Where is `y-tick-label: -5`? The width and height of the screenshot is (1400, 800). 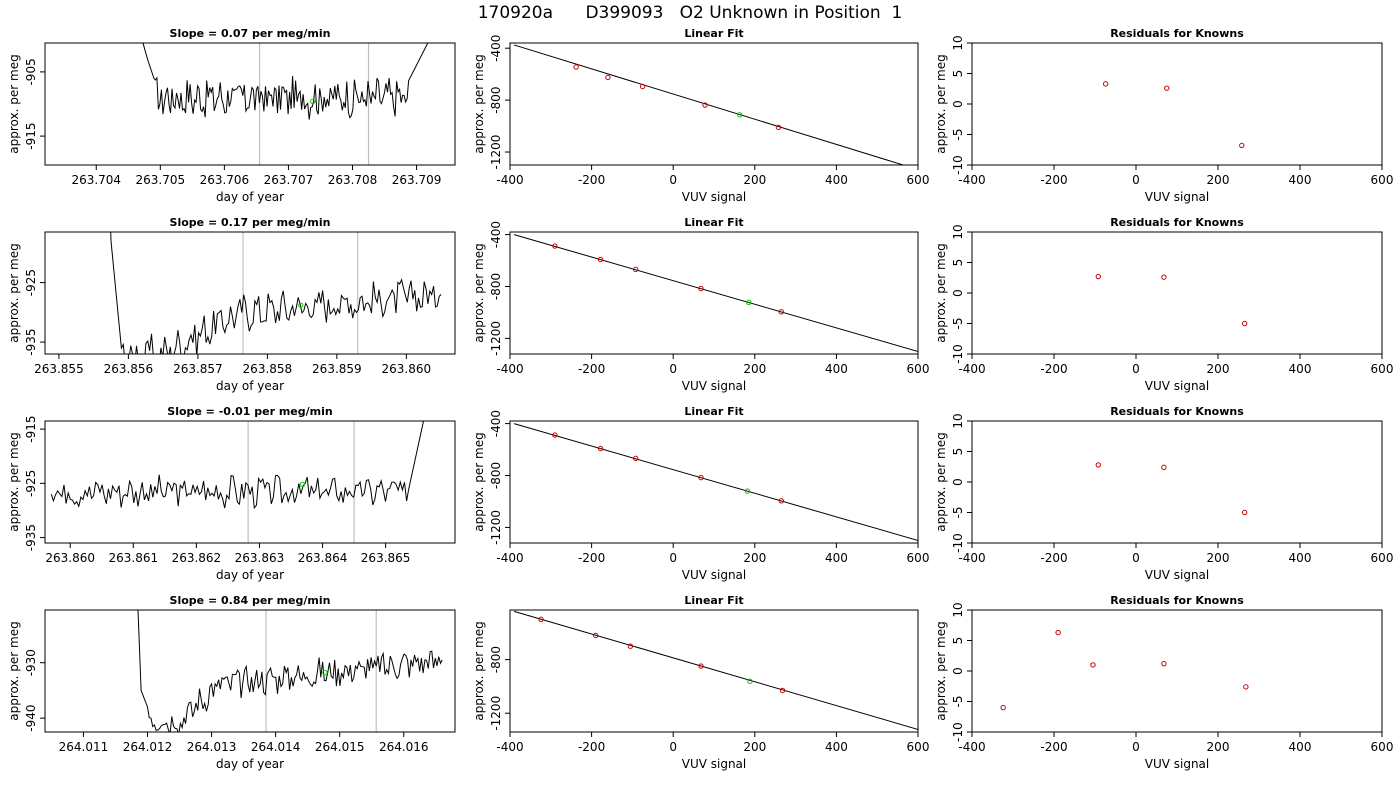 y-tick-label: -5 is located at coordinates (958, 135).